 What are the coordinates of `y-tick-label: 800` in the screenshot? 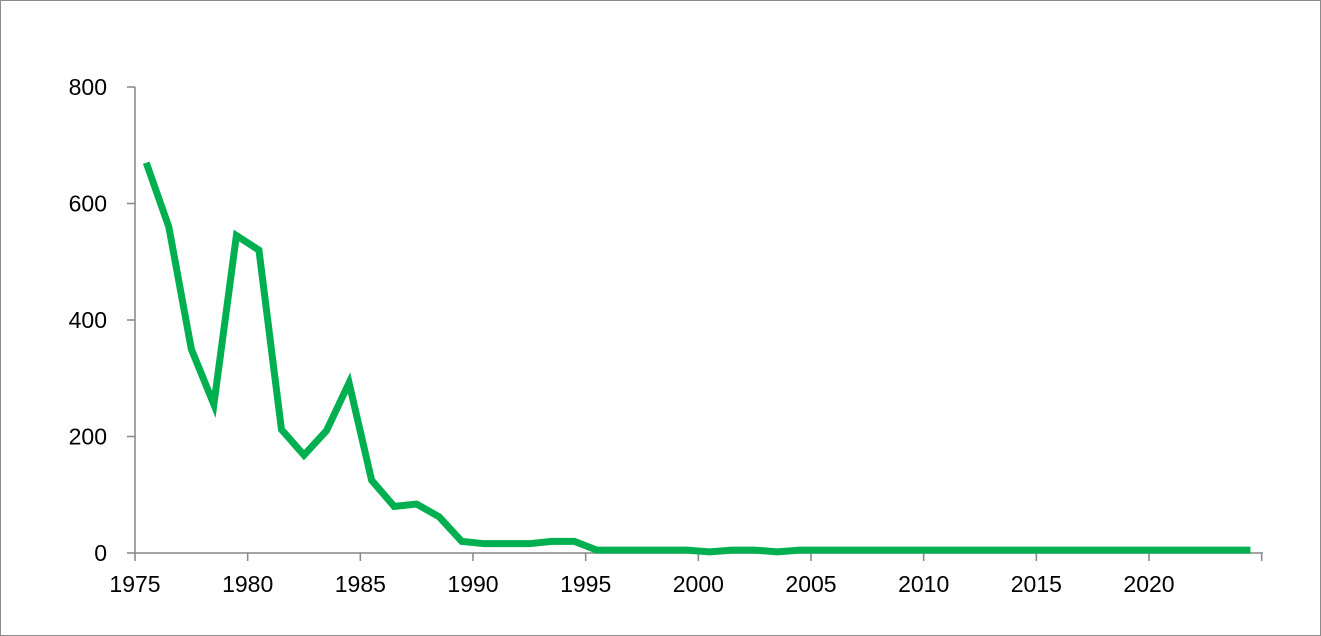 It's located at (88, 87).